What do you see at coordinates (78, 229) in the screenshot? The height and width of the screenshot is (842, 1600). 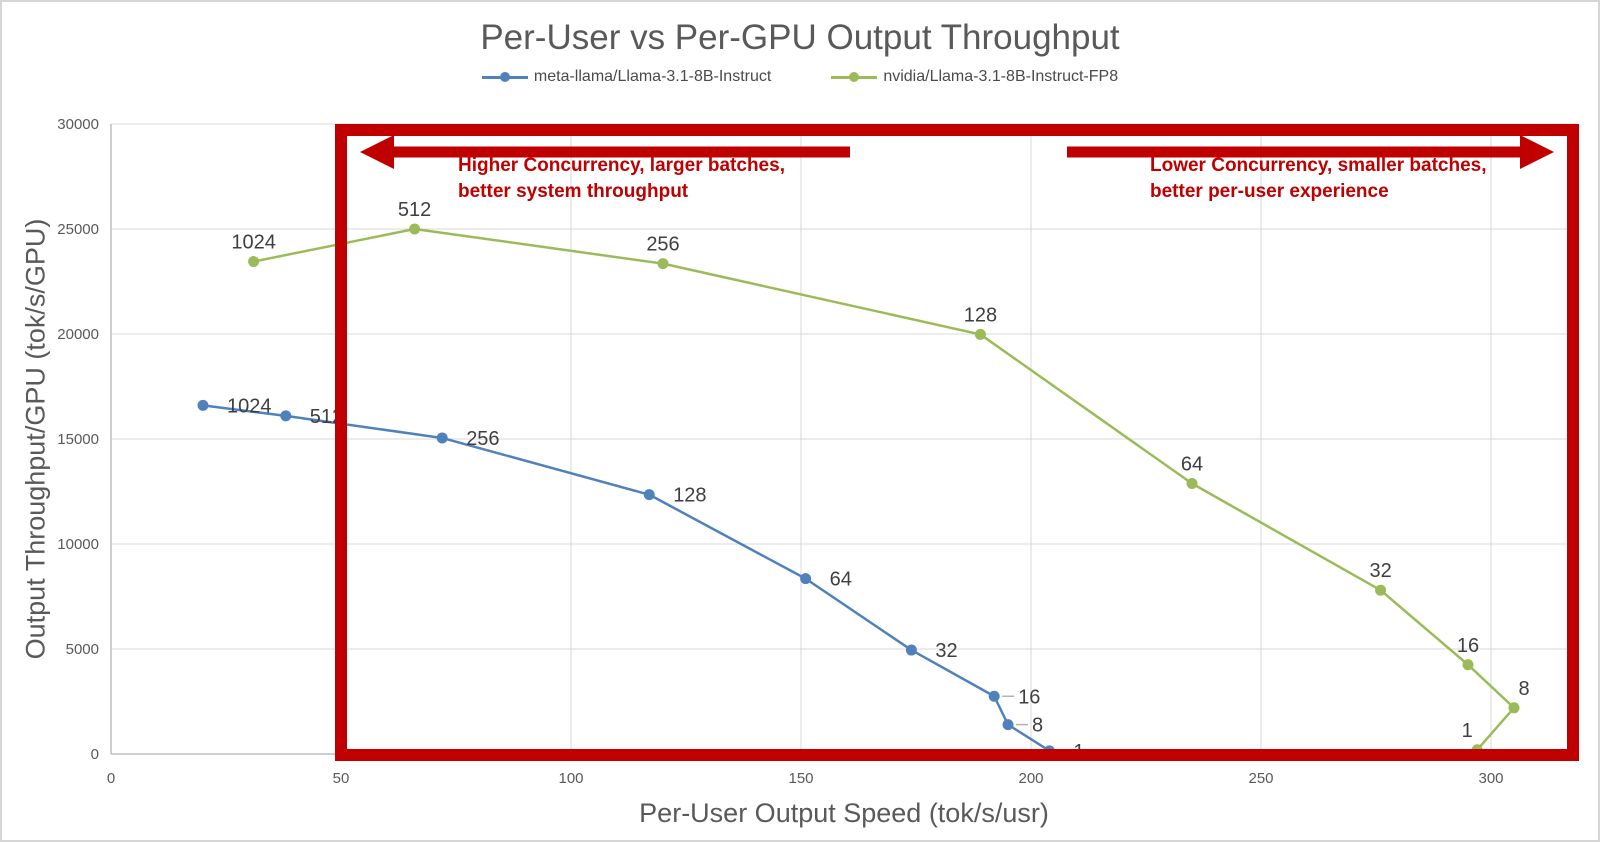 I see `y-tick-label-25000: 25000` at bounding box center [78, 229].